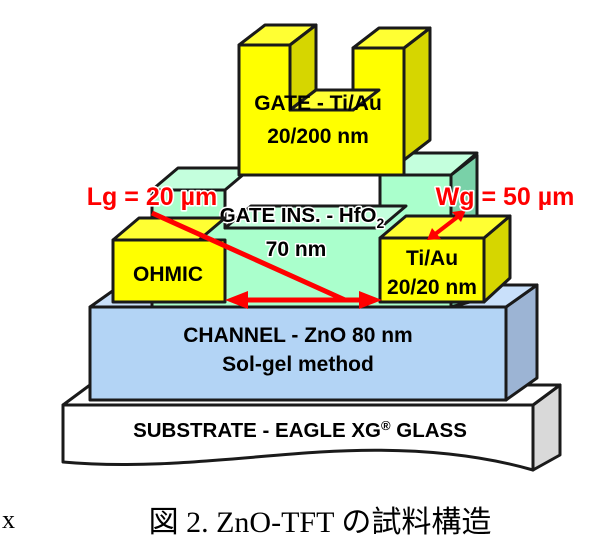 The image size is (610, 560). What do you see at coordinates (248, 256) in the screenshot?
I see `lg-leader-line` at bounding box center [248, 256].